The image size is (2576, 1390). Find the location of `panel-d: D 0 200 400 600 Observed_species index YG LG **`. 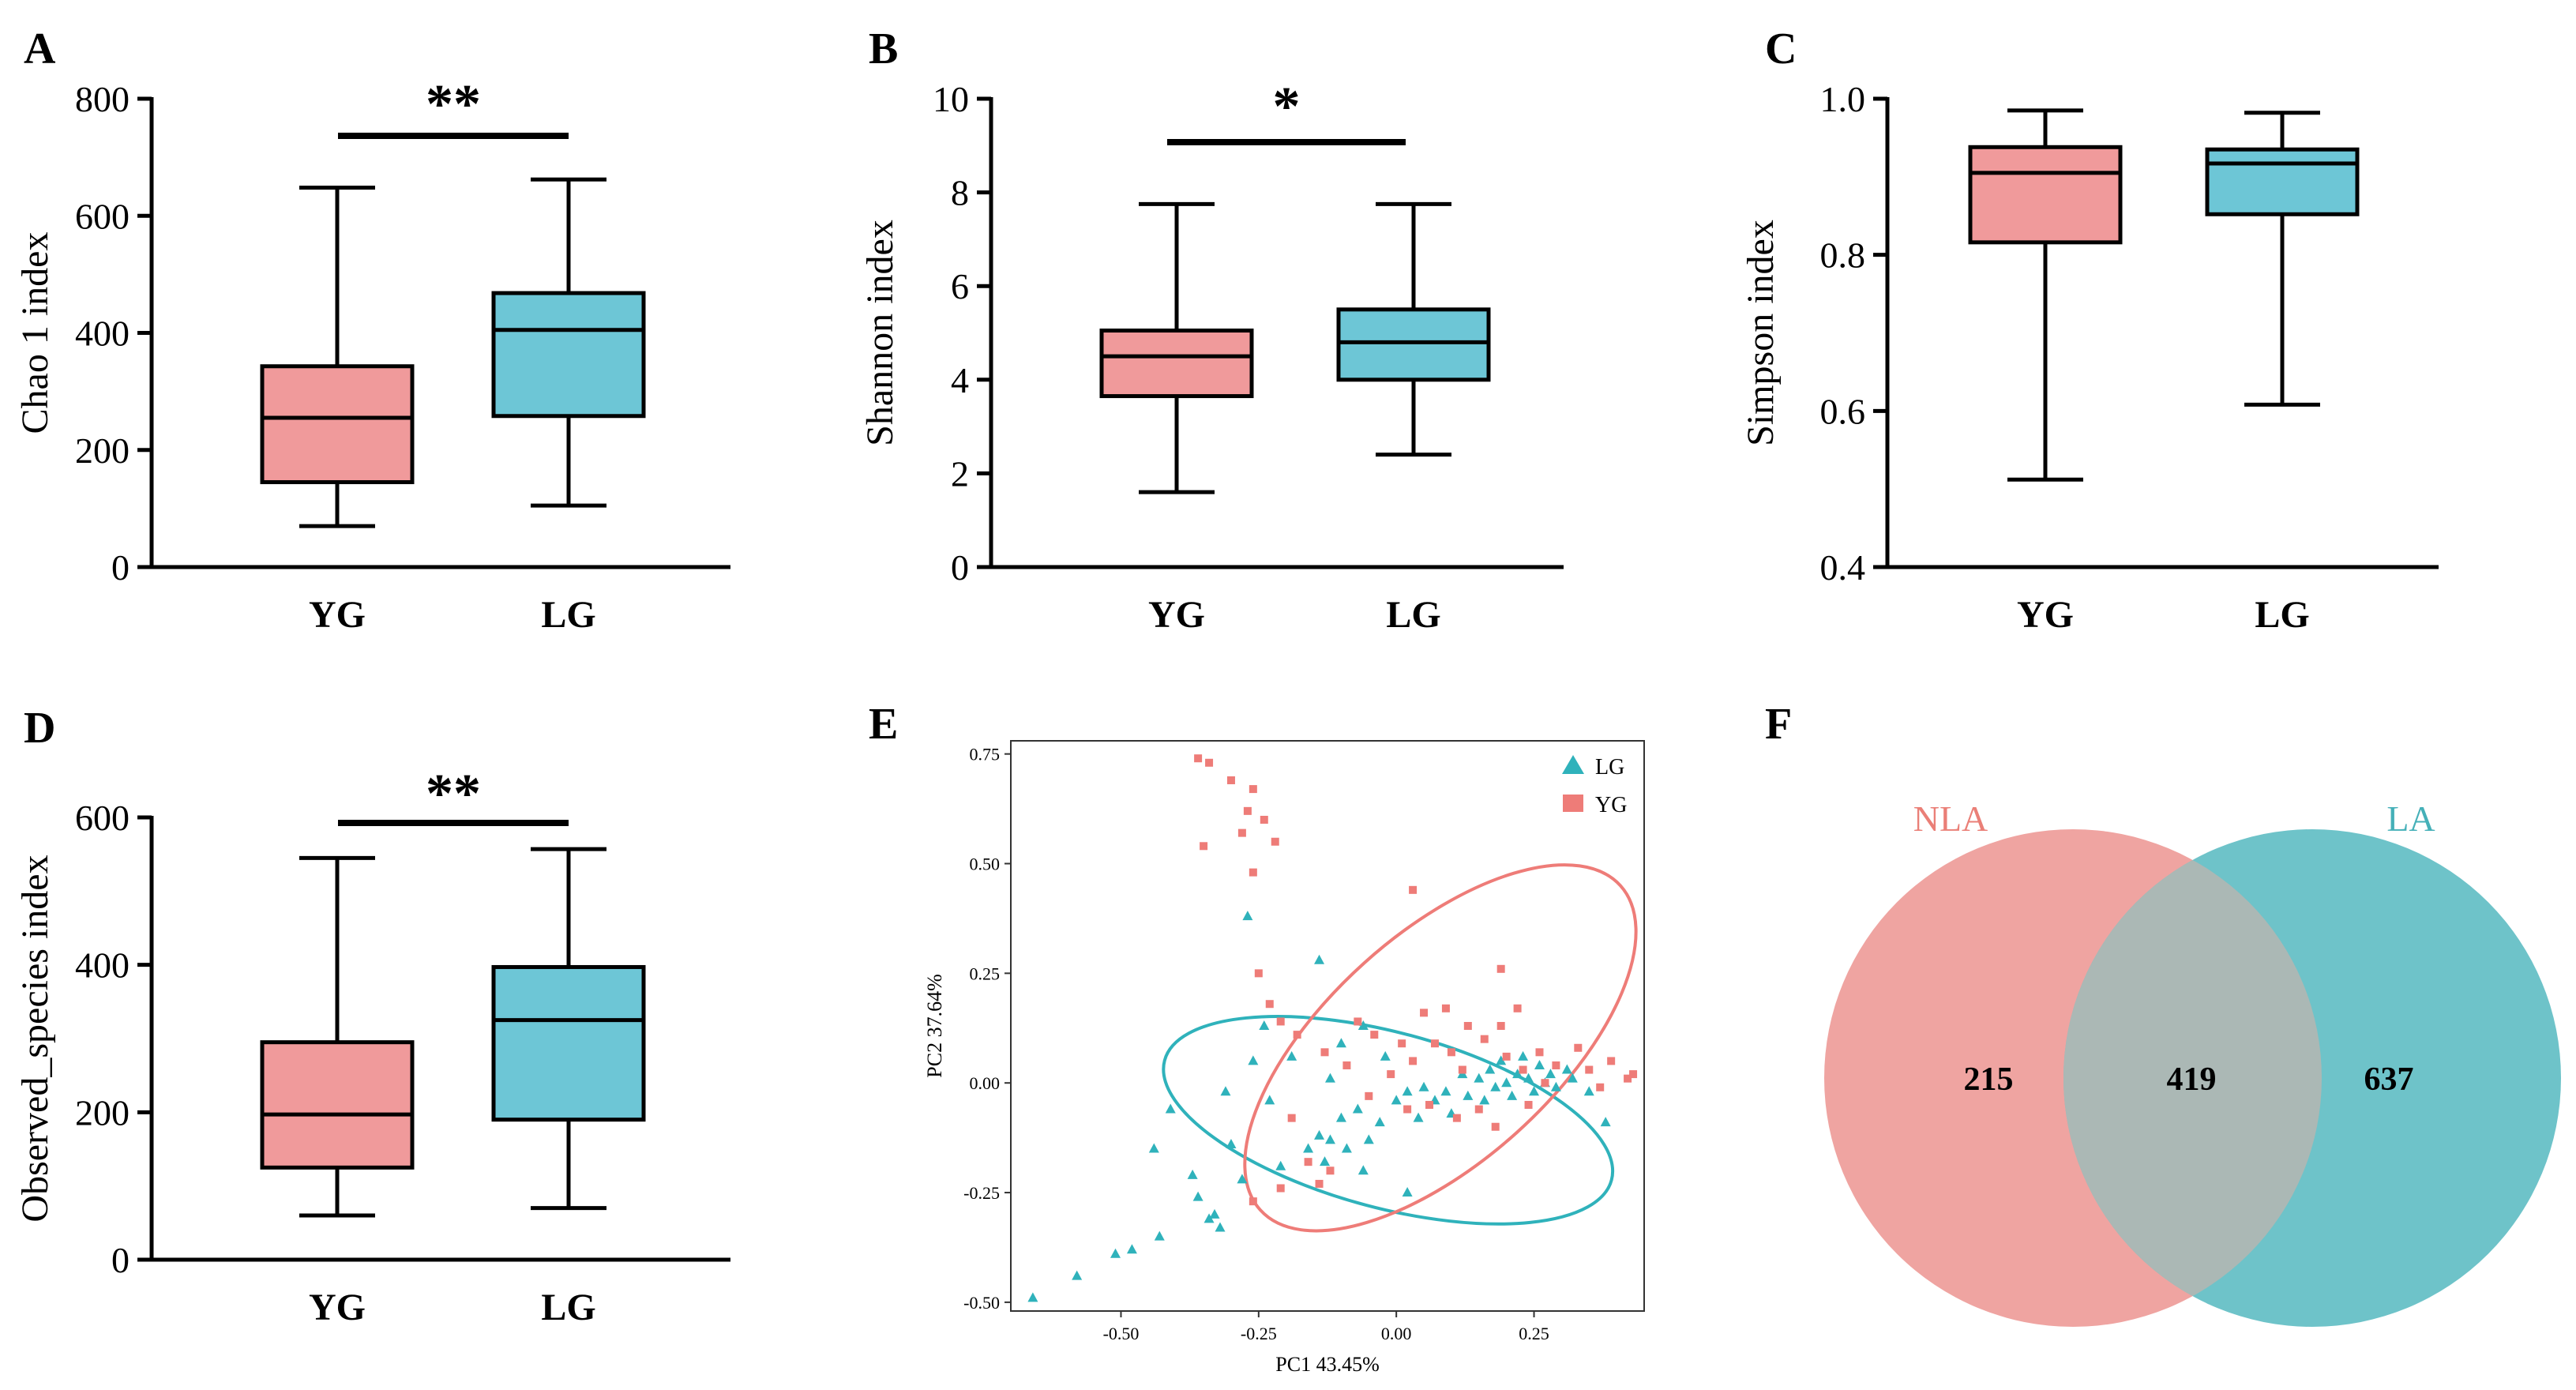

panel-d: D 0 200 400 600 Observed_species index YG LG ** is located at coordinates (372, 1016).